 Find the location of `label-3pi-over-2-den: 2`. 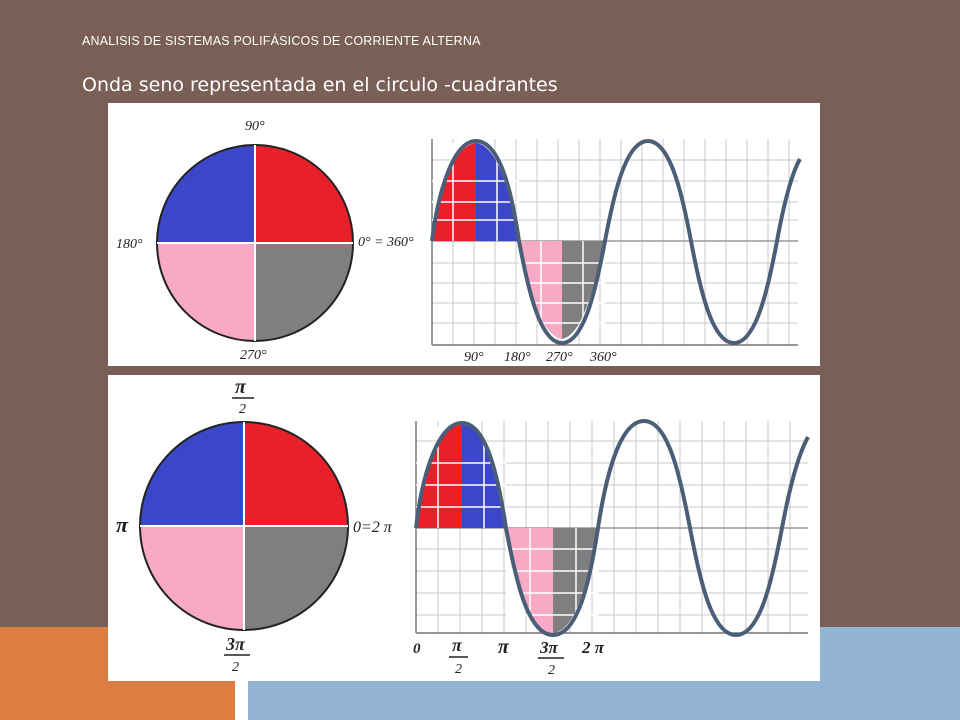

label-3pi-over-2-den: 2 is located at coordinates (235, 667).